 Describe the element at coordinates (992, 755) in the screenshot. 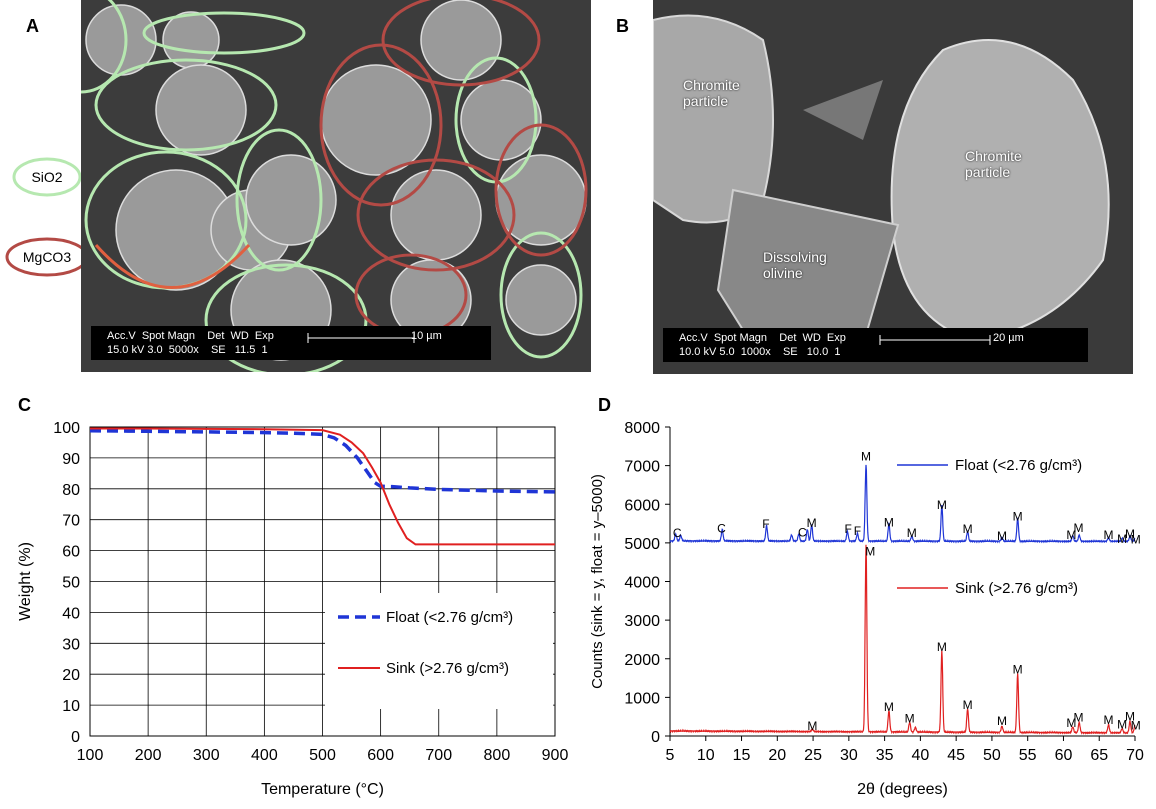

I see `x-tick-label: 50` at that location.